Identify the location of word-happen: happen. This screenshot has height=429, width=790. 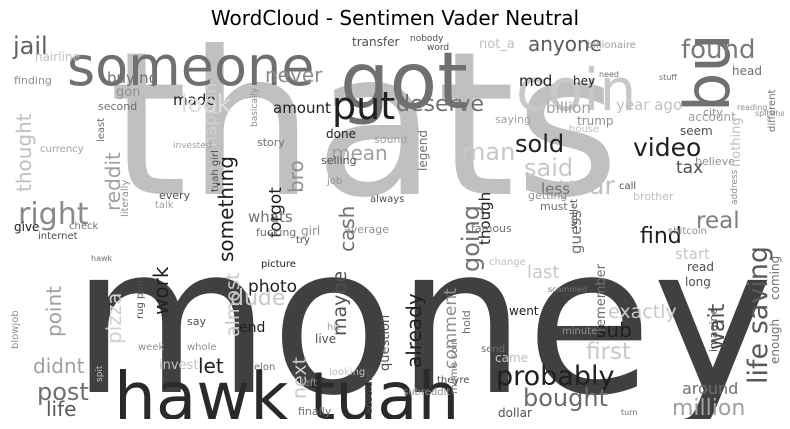
(211, 115).